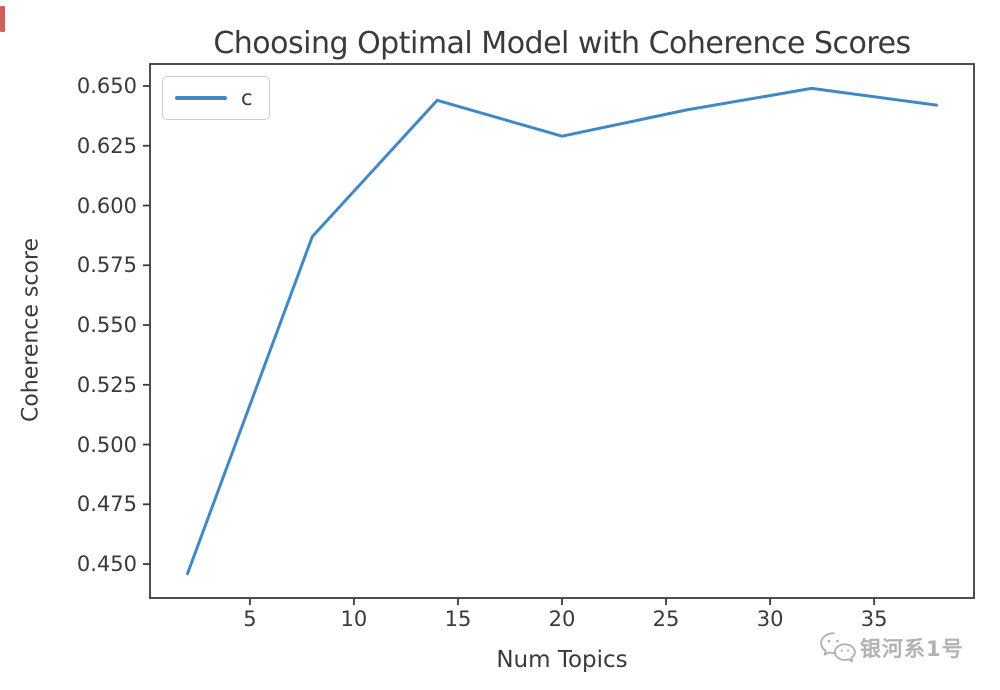 The width and height of the screenshot is (1000, 690). Describe the element at coordinates (106, 384) in the screenshot. I see `y-tick-label: 0.525` at that location.